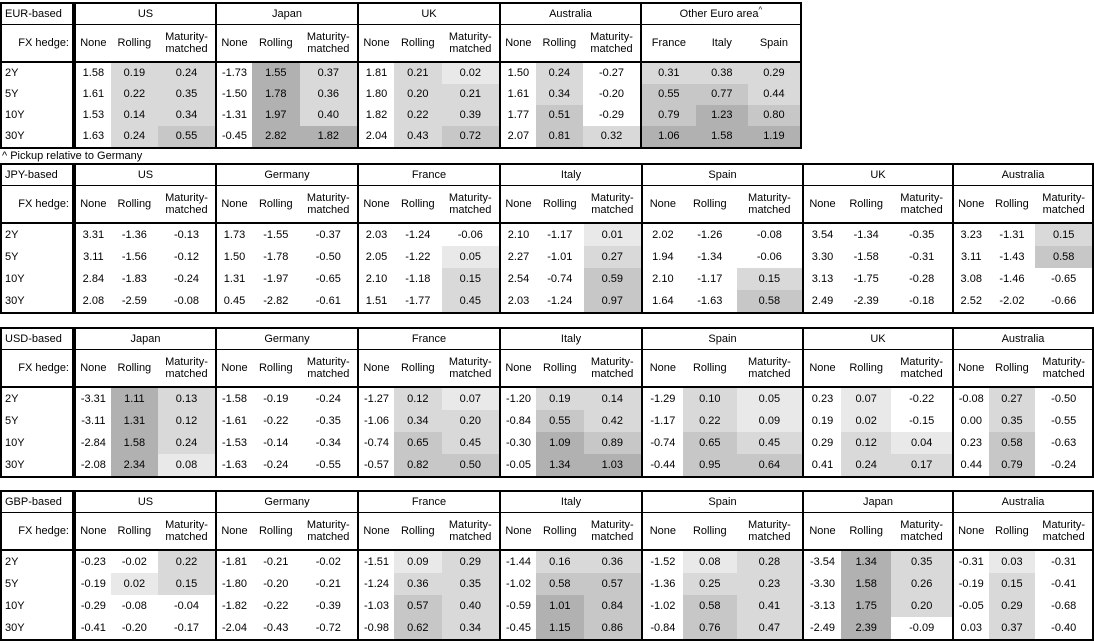  What do you see at coordinates (186, 562) in the screenshot?
I see `value-cell: 0.22` at bounding box center [186, 562].